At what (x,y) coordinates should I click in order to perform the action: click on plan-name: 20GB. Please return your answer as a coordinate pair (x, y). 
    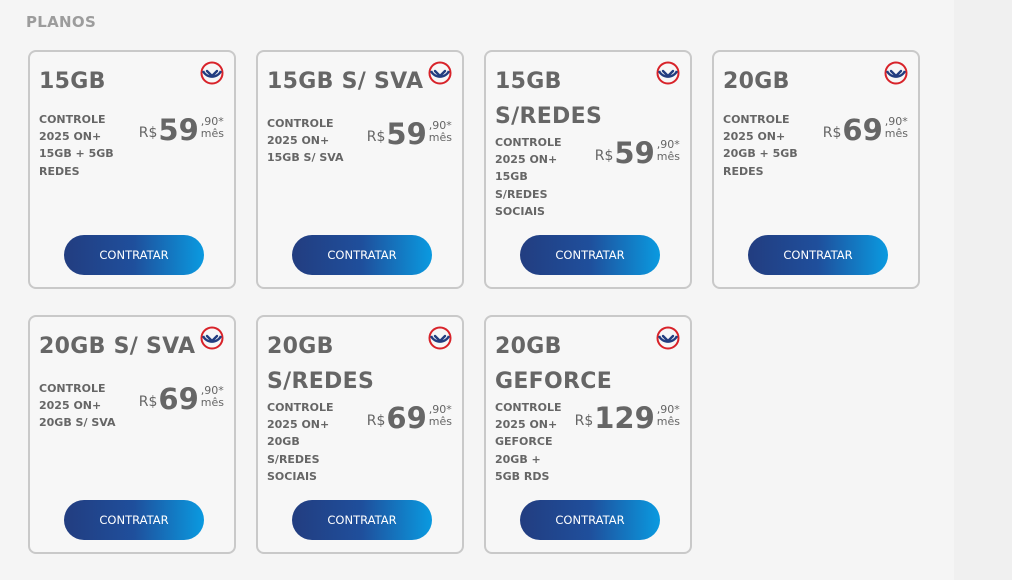
    Looking at the image, I should click on (756, 81).